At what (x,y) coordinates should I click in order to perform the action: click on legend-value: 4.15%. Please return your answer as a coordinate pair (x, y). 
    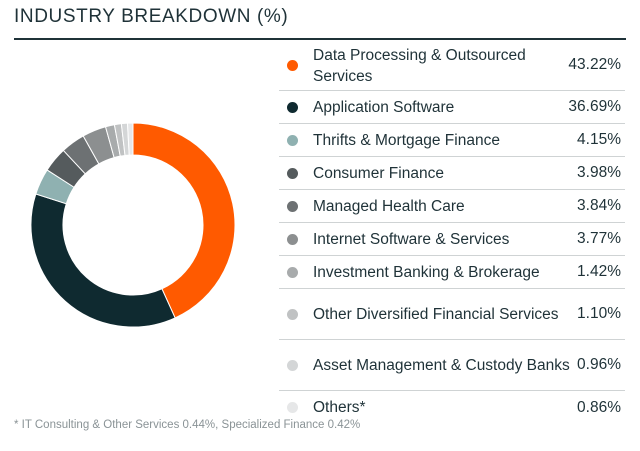
    Looking at the image, I should click on (599, 139).